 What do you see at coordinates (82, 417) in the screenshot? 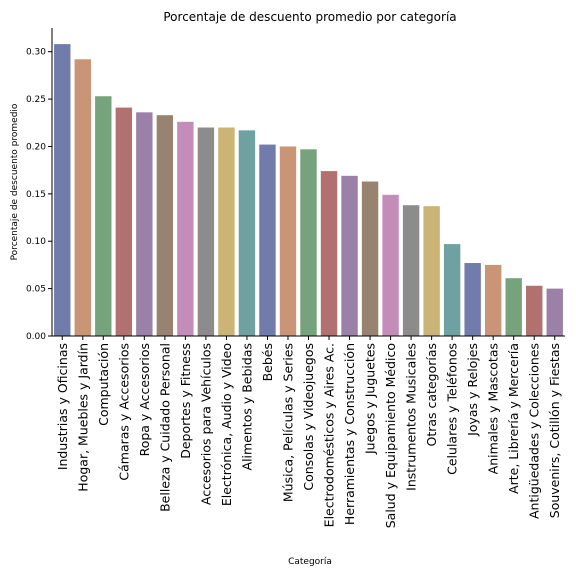
I see `x-tick-label: Hogar, Muebles y Jardín` at bounding box center [82, 417].